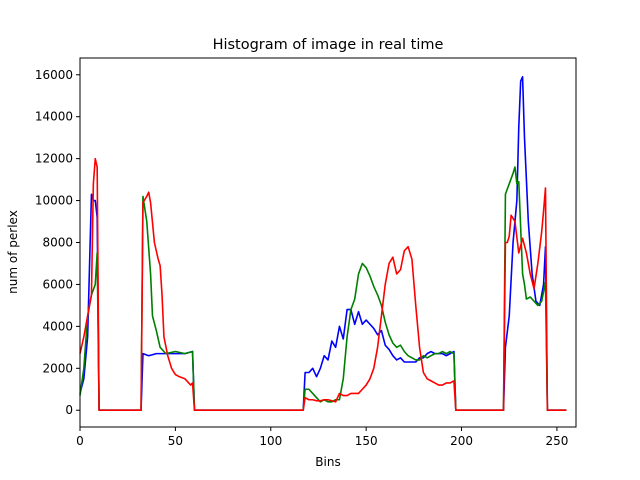 Image resolution: width=640 pixels, height=480 pixels. What do you see at coordinates (556, 441) in the screenshot?
I see `x-tick-label: 250` at bounding box center [556, 441].